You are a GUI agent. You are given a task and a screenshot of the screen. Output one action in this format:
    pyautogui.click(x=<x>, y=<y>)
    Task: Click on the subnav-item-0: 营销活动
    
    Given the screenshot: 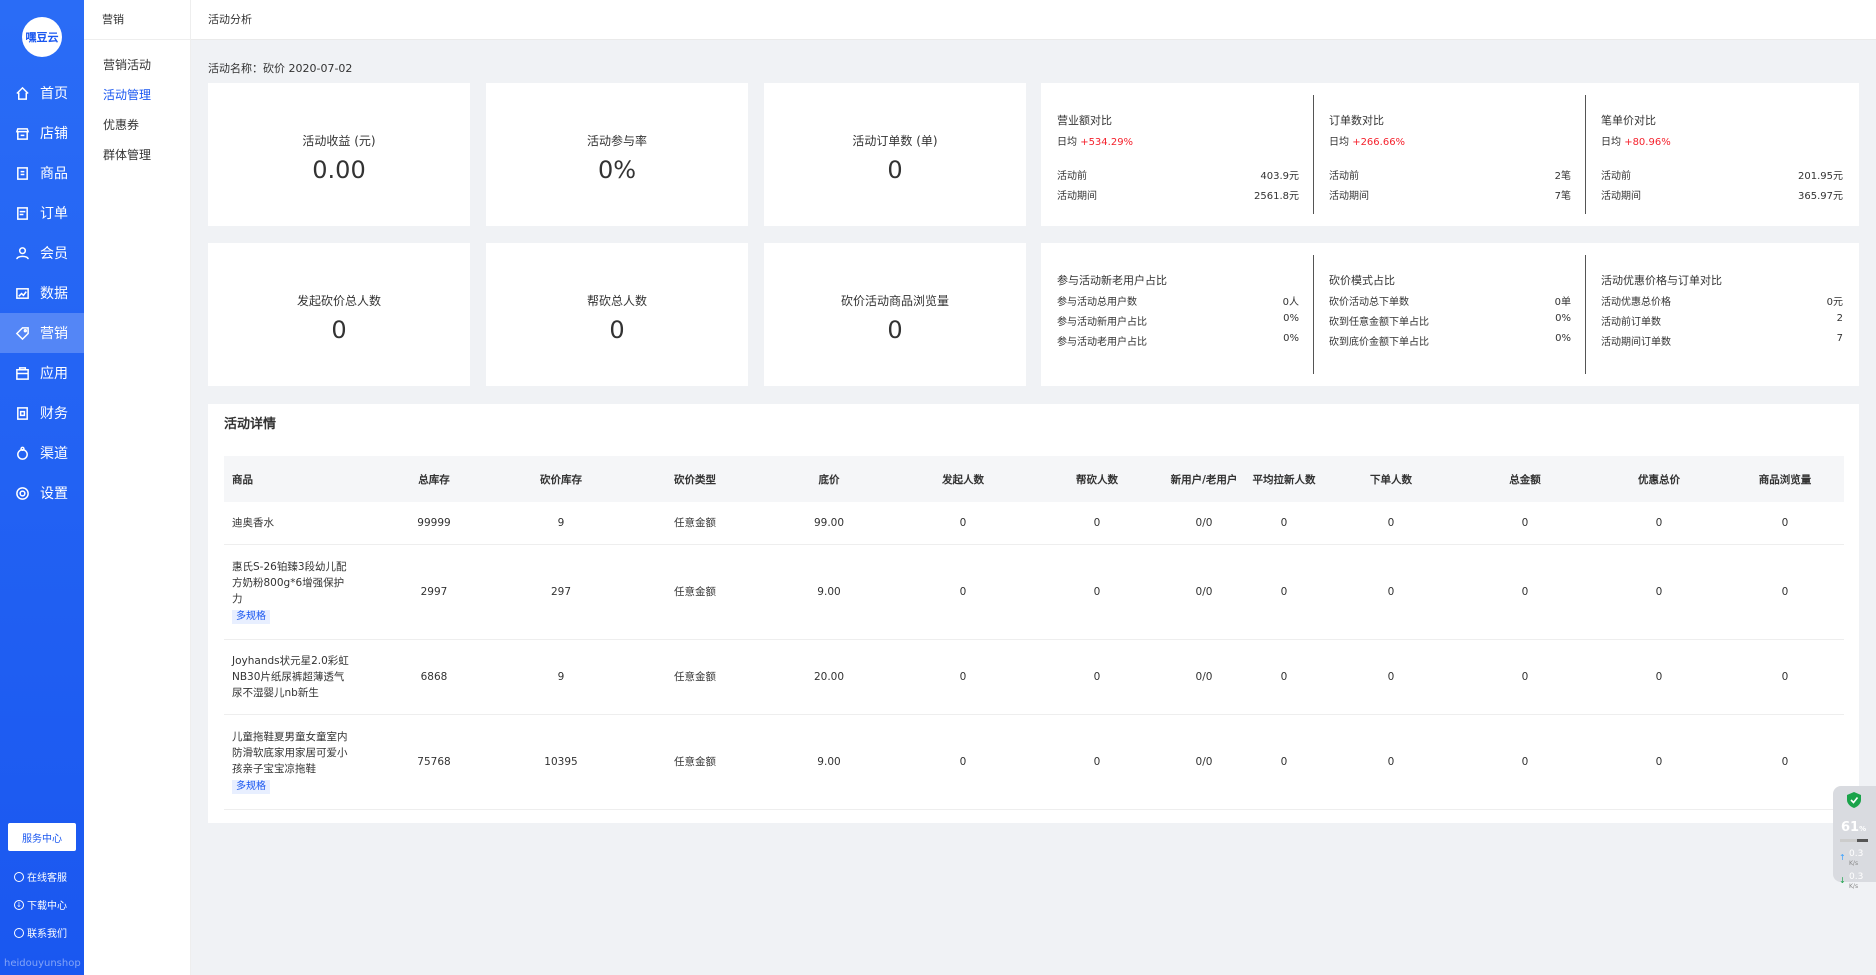 What is the action you would take?
    pyautogui.click(x=127, y=65)
    